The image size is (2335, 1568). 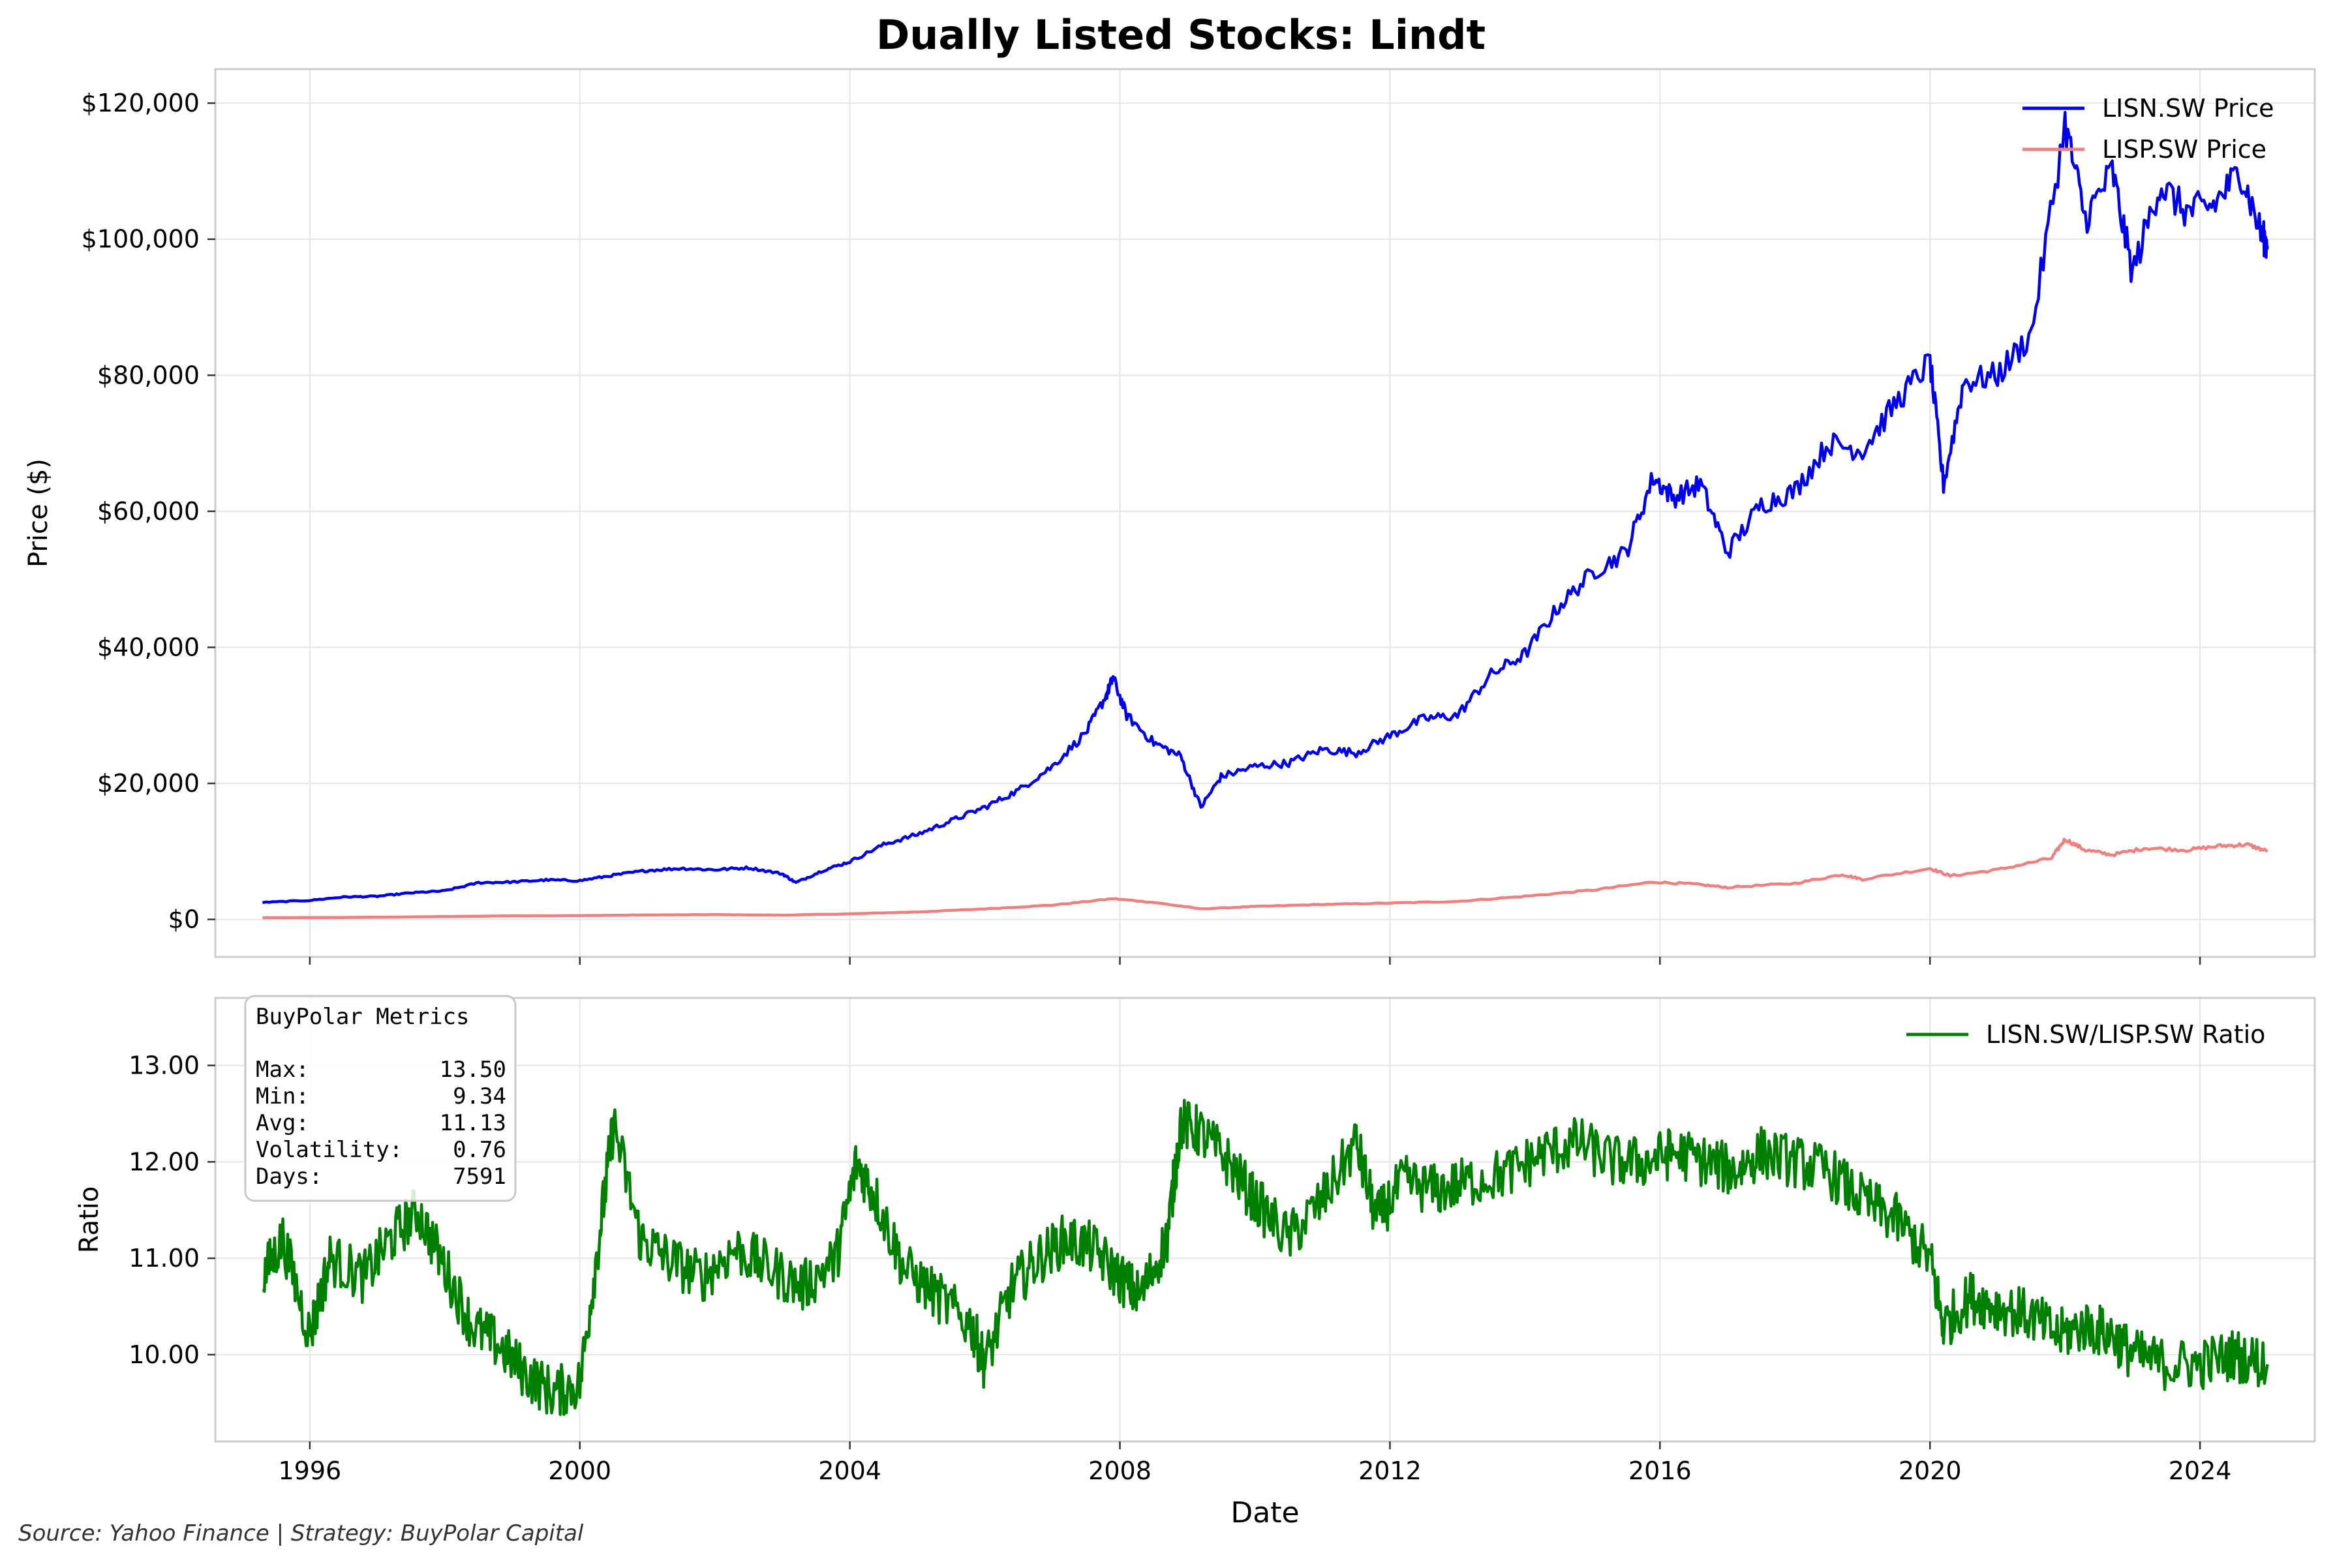 What do you see at coordinates (282, 1096) in the screenshot?
I see `metrics-label: Min:` at bounding box center [282, 1096].